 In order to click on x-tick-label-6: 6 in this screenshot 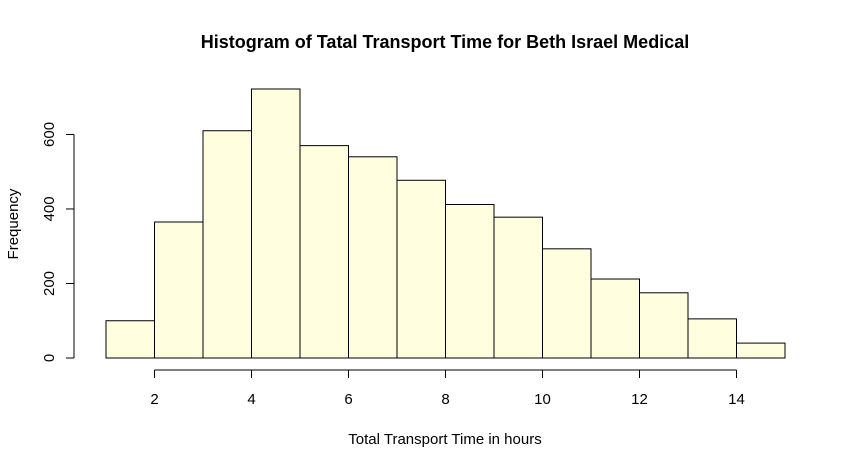, I will do `click(348, 399)`.